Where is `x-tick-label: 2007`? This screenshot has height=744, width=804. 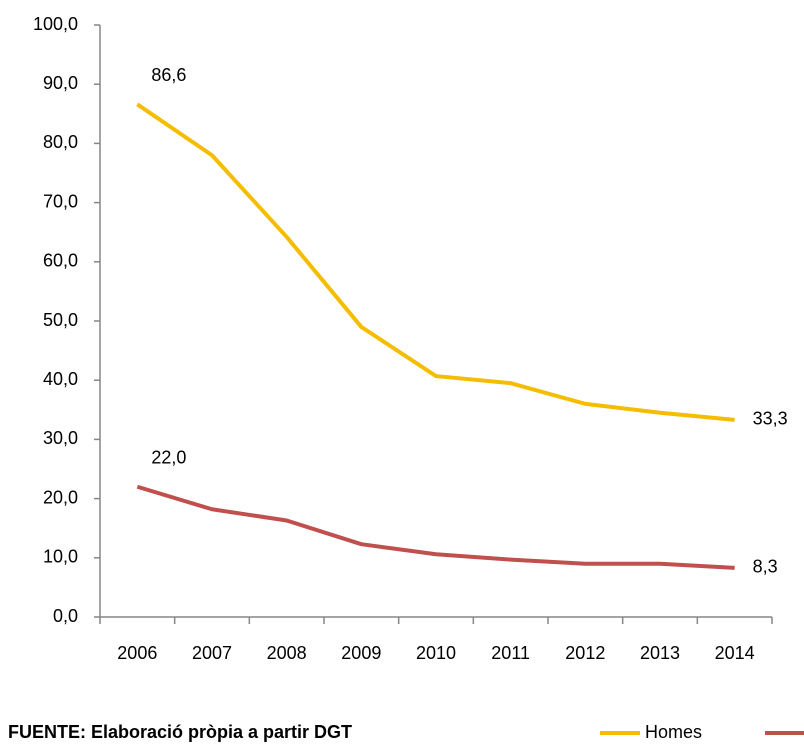 x-tick-label: 2007 is located at coordinates (212, 653).